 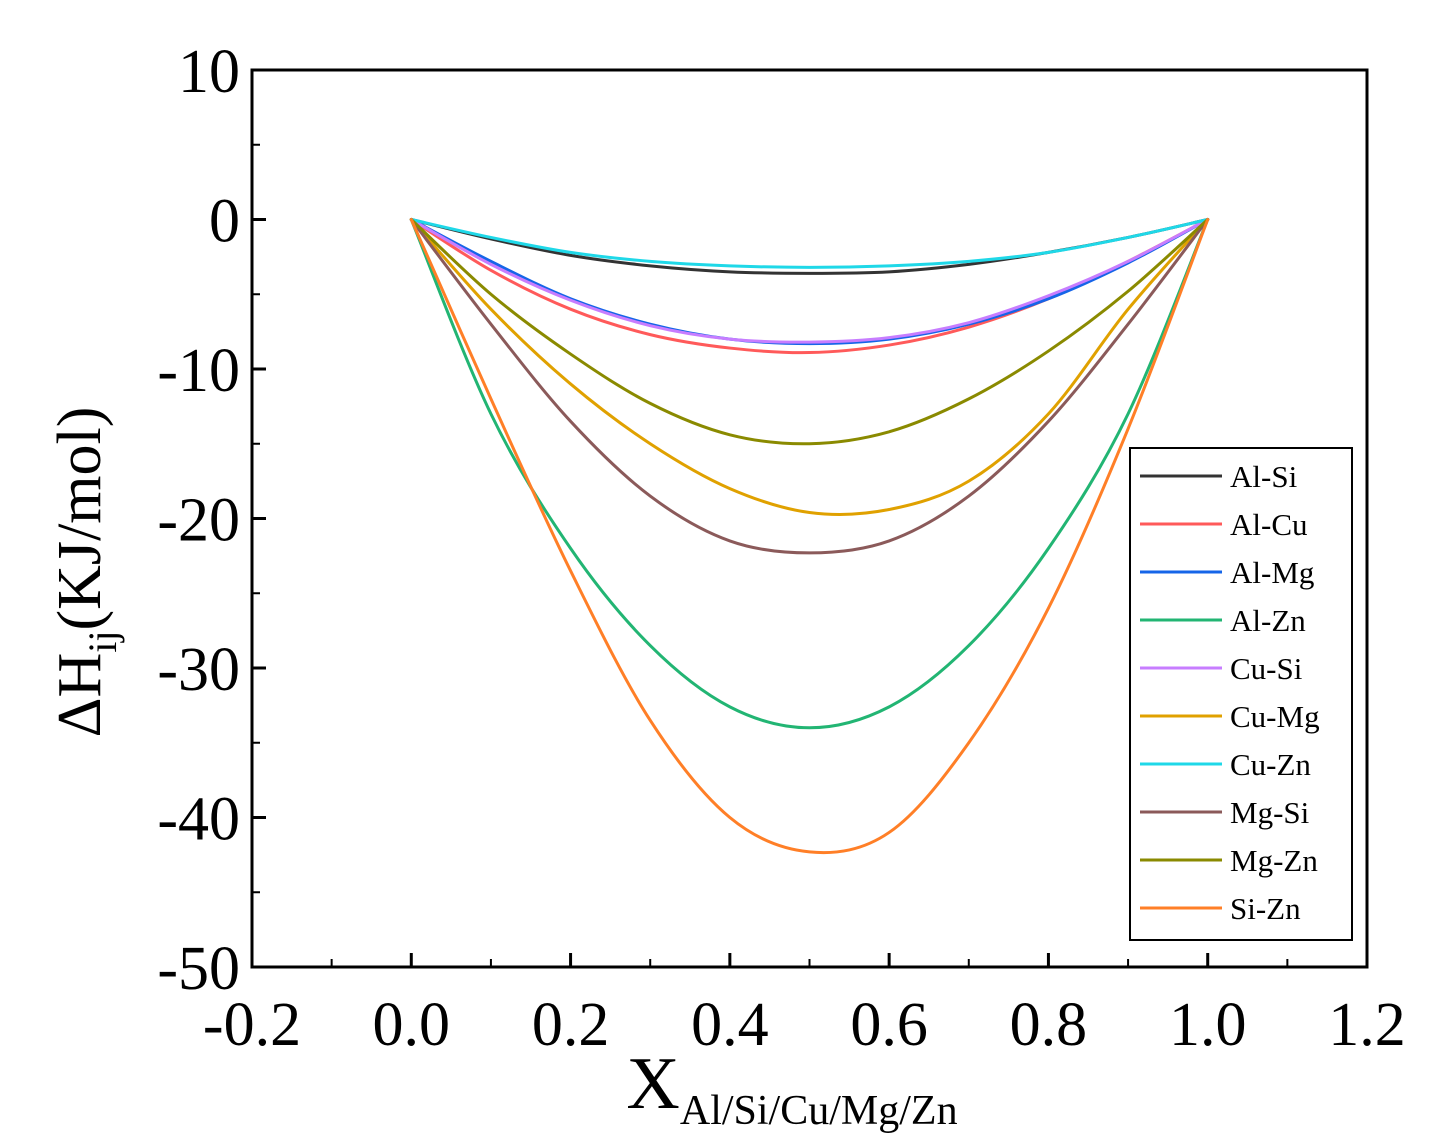 What do you see at coordinates (1269, 524) in the screenshot?
I see `legend-label: Al-Cu` at bounding box center [1269, 524].